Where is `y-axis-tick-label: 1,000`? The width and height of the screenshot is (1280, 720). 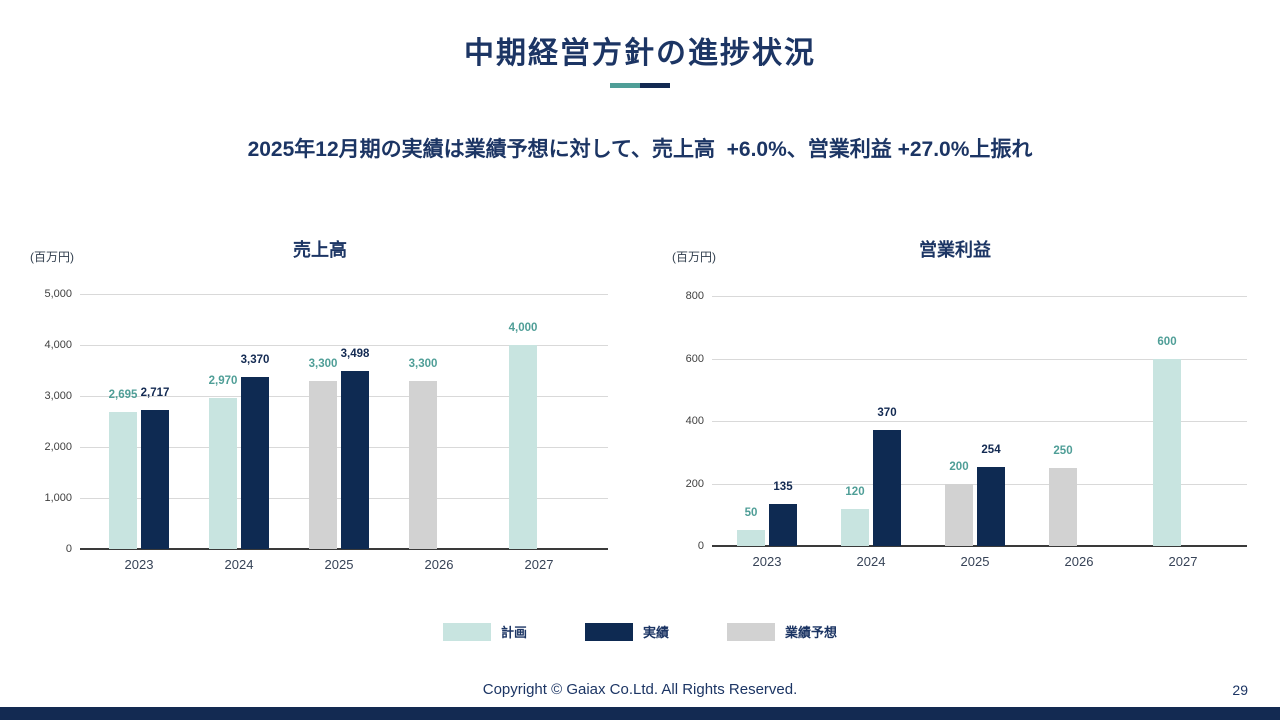
y-axis-tick-label: 1,000 is located at coordinates (58, 498).